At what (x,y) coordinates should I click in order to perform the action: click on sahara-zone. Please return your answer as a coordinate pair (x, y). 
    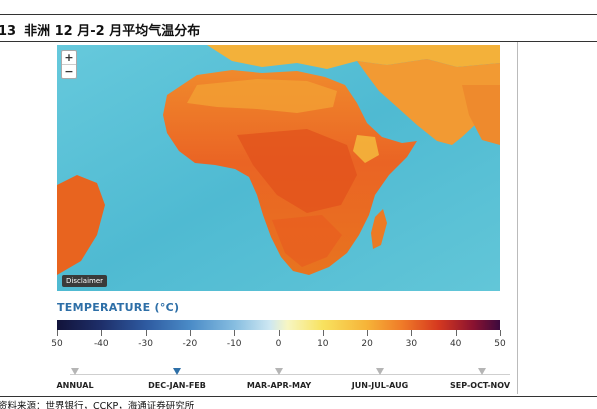
    Looking at the image, I should click on (262, 96).